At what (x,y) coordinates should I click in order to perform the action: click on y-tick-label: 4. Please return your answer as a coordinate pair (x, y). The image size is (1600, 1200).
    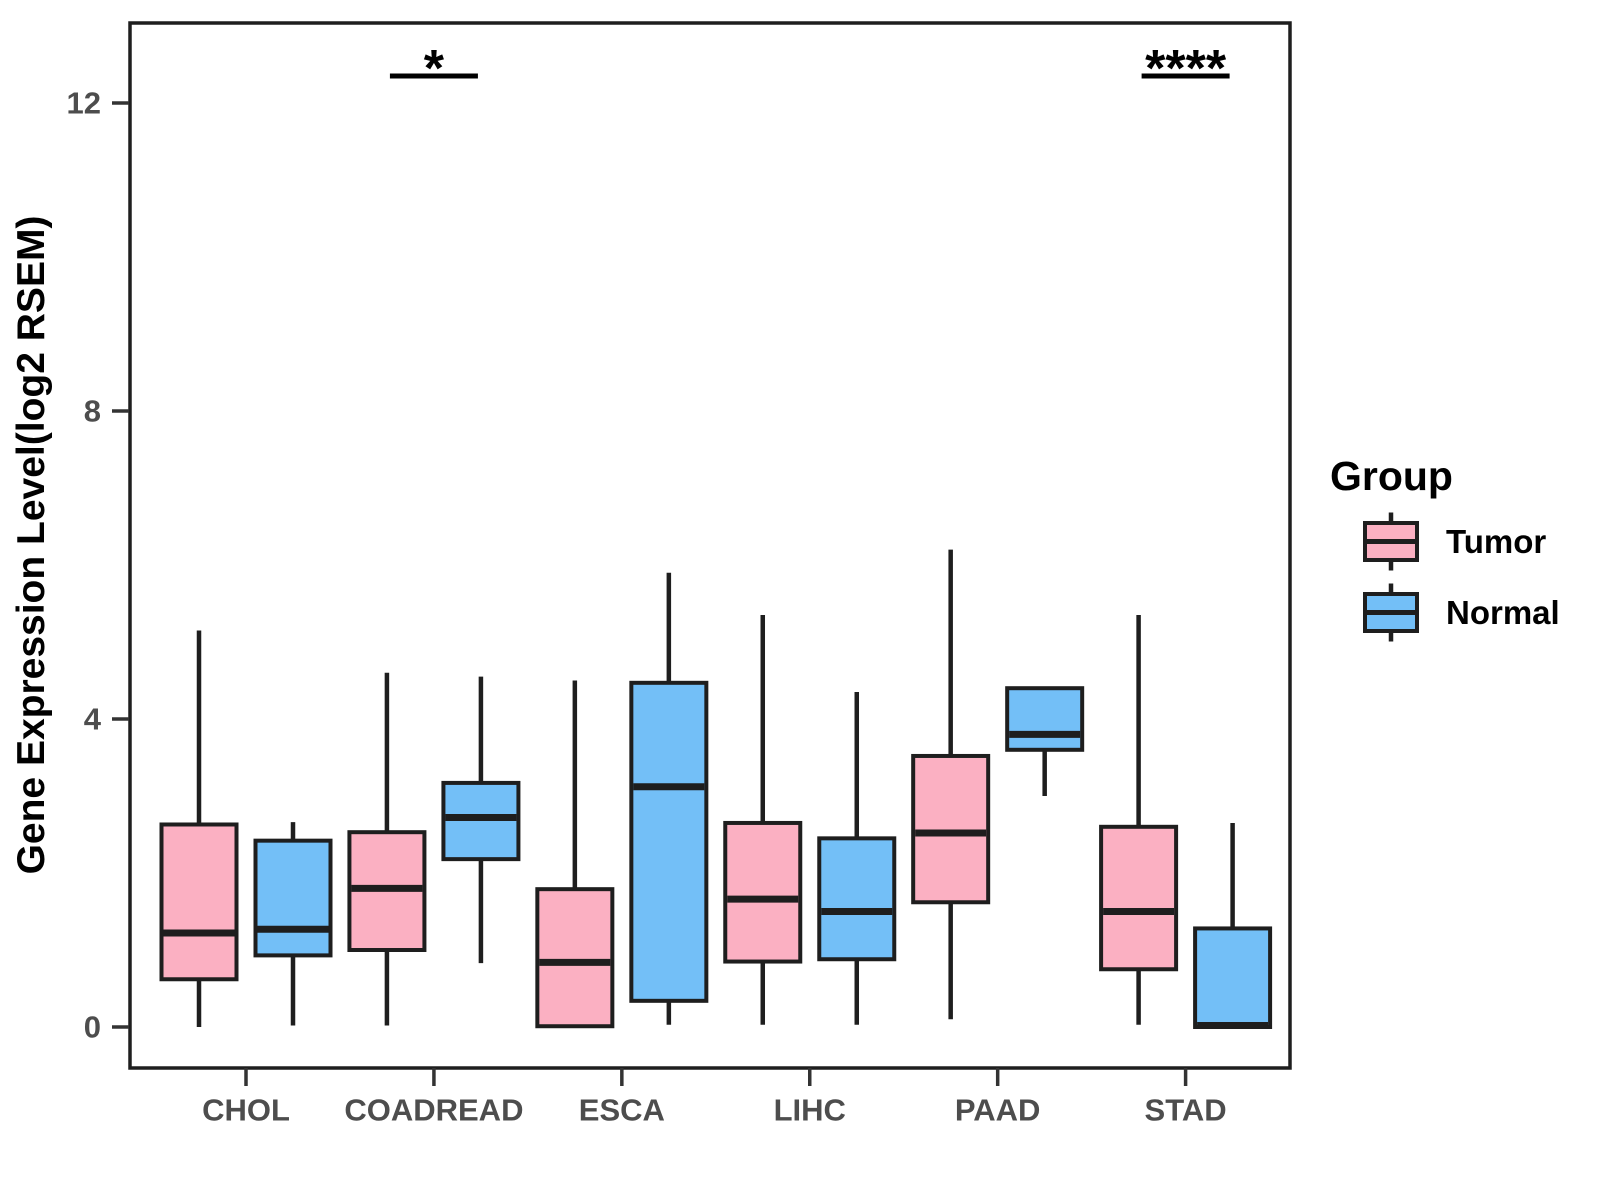
    Looking at the image, I should click on (93, 719).